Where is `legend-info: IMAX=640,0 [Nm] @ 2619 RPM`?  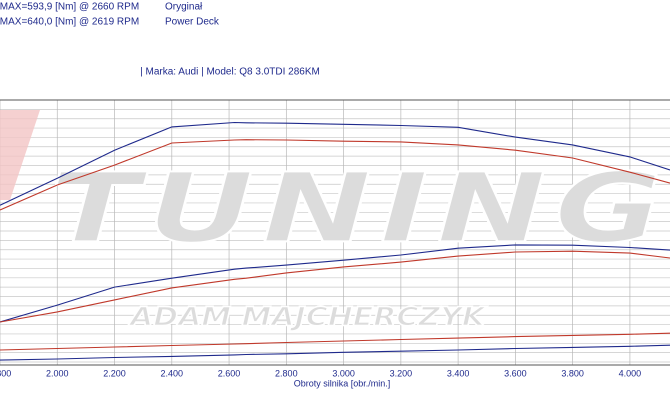
legend-info: IMAX=640,0 [Nm] @ 2619 RPM is located at coordinates (69, 22).